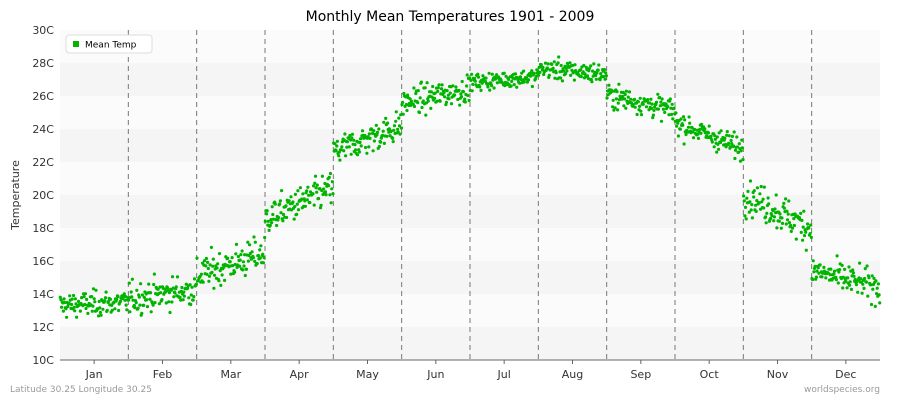 This screenshot has width=900, height=400. I want to click on y-axis-ticks: 10C 12C 14C 16C 18C 20C 22C 24C 26C 28C 30C, so click(43, 195).